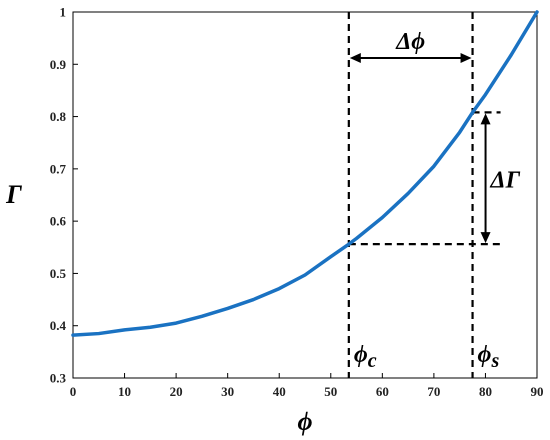 The height and width of the screenshot is (440, 550). Describe the element at coordinates (537, 391) in the screenshot. I see `x-tick-label: 90` at that location.